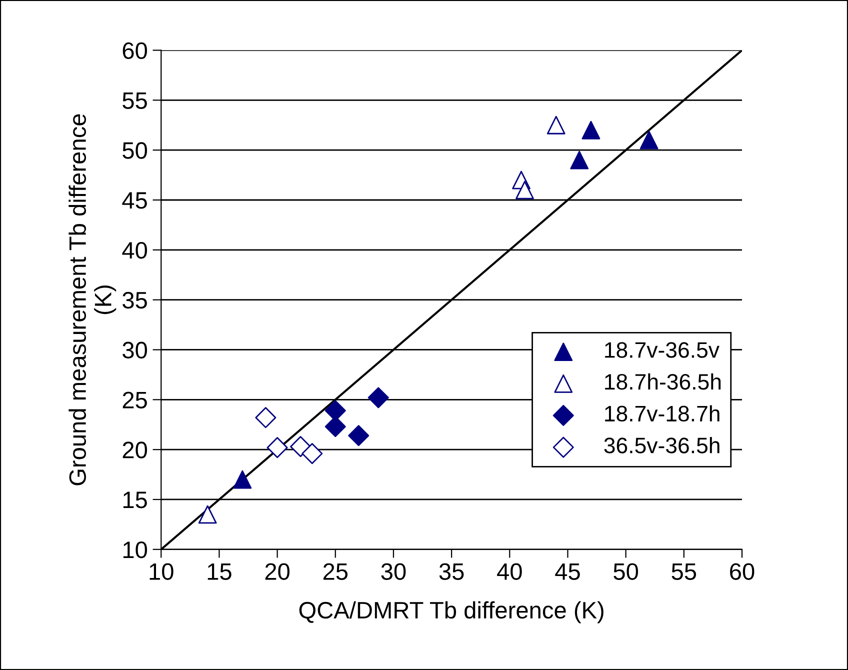 The height and width of the screenshot is (670, 848). I want to click on legend-label: 18.7v-18.7h, so click(662, 413).